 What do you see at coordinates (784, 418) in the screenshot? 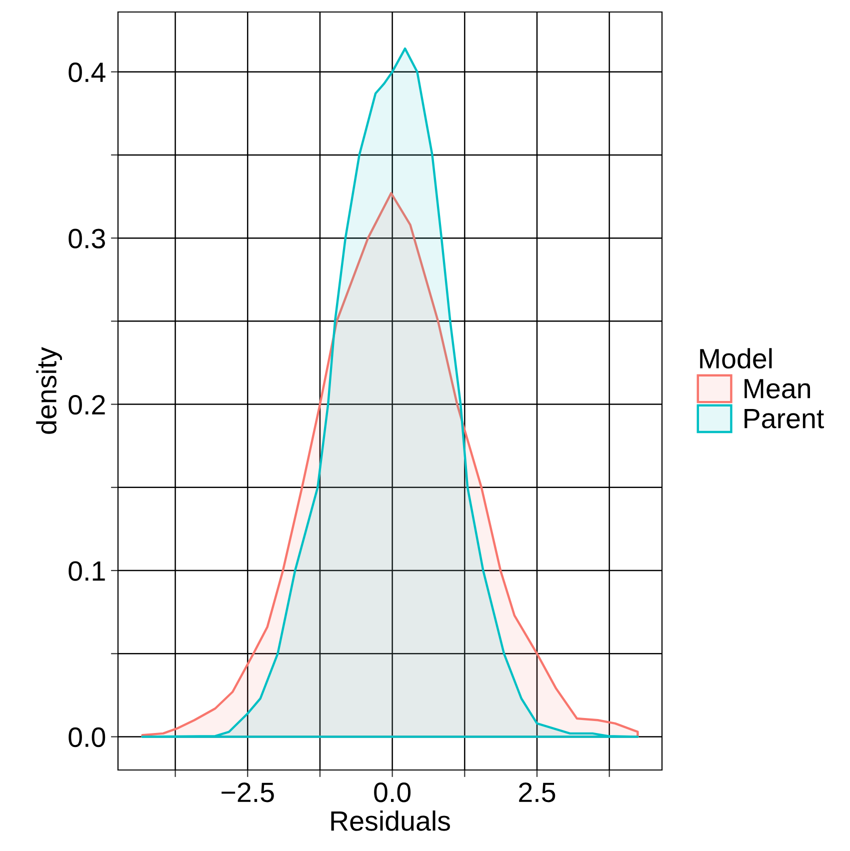
I see `legend-label: Parent` at bounding box center [784, 418].